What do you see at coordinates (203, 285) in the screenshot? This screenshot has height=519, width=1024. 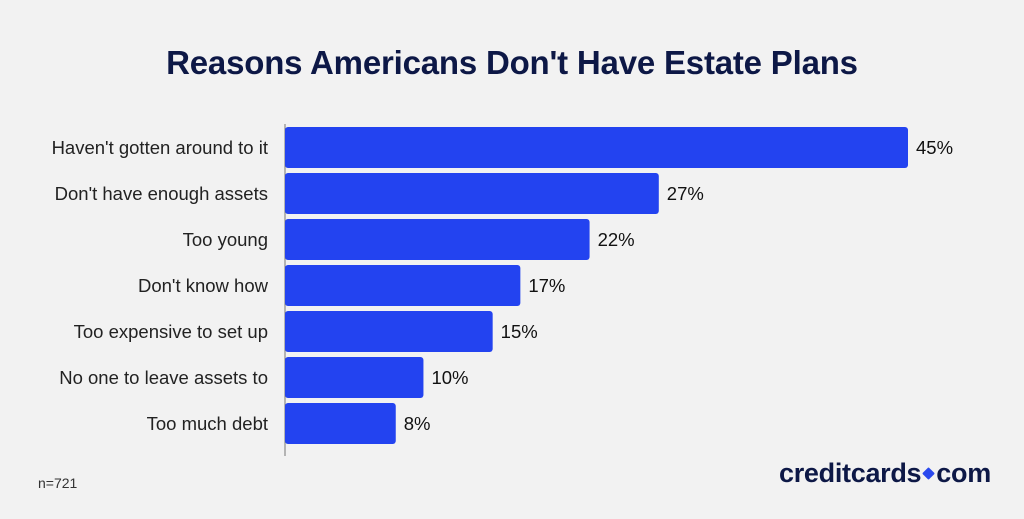 I see `category-label-4: Don't know how` at bounding box center [203, 285].